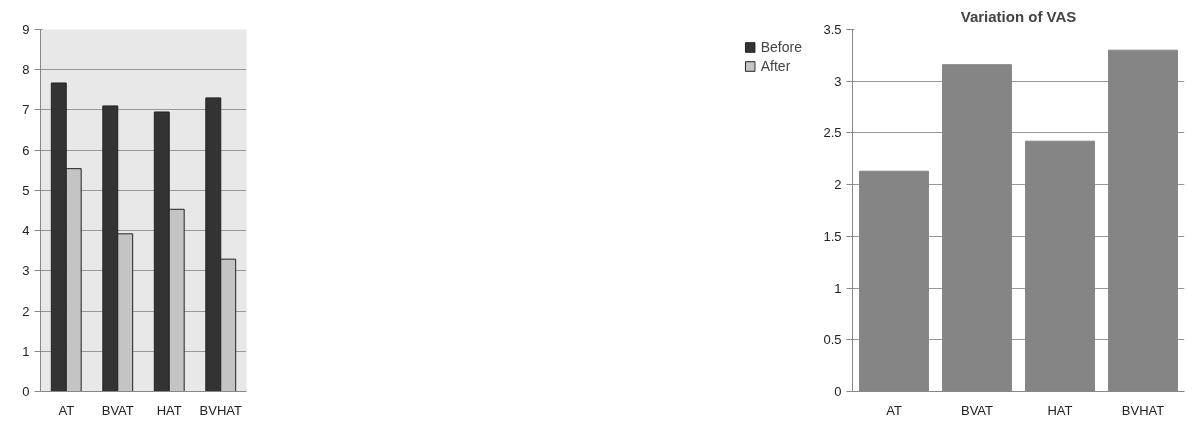  I want to click on y-tick-label: 6, so click(26, 150).